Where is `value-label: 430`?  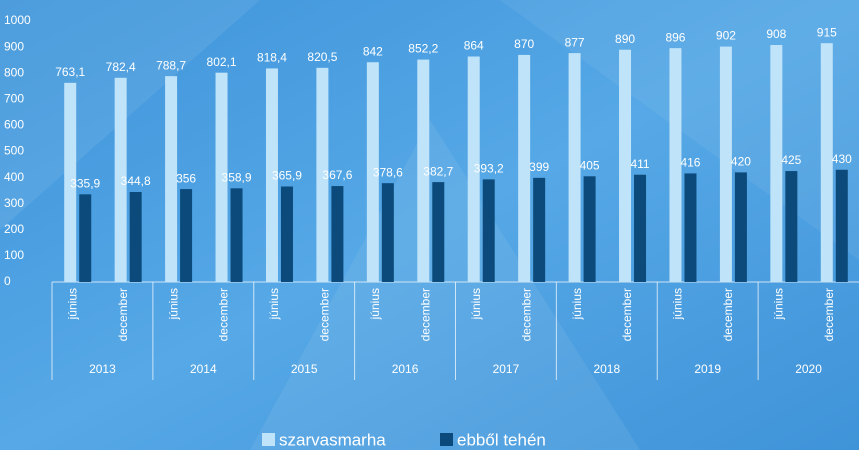 value-label: 430 is located at coordinates (842, 159).